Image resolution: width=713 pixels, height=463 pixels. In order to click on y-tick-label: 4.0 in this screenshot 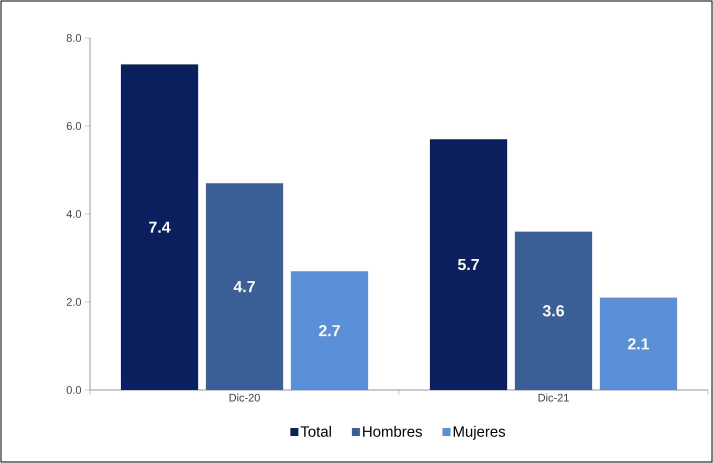, I will do `click(74, 214)`.